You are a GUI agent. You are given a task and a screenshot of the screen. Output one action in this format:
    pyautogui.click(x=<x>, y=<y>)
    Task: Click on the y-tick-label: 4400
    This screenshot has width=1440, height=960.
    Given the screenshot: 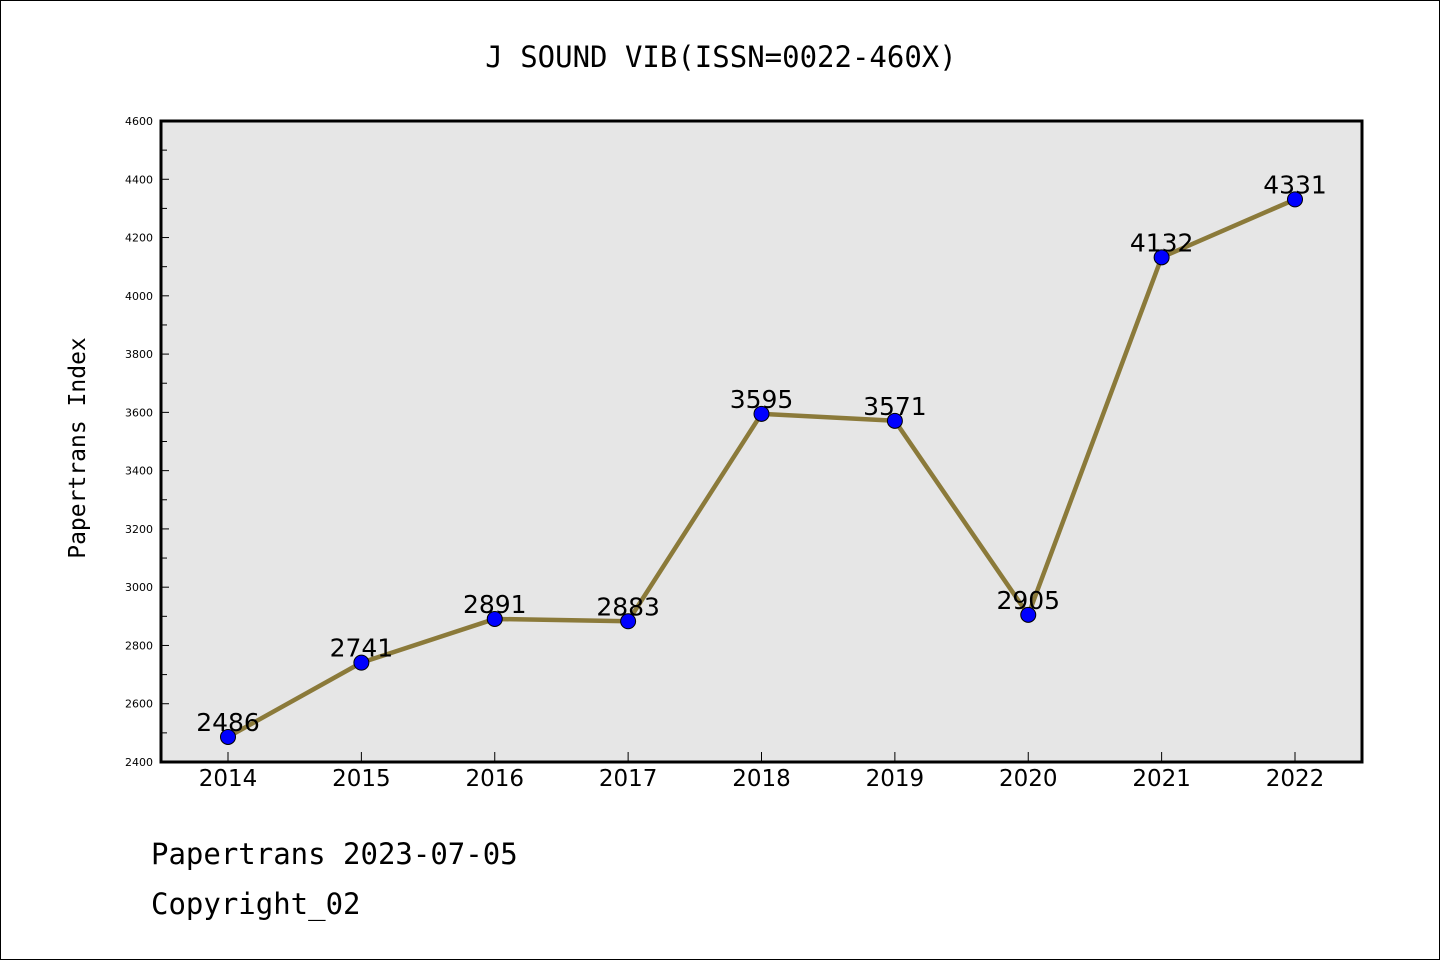 What is the action you would take?
    pyautogui.click(x=139, y=179)
    